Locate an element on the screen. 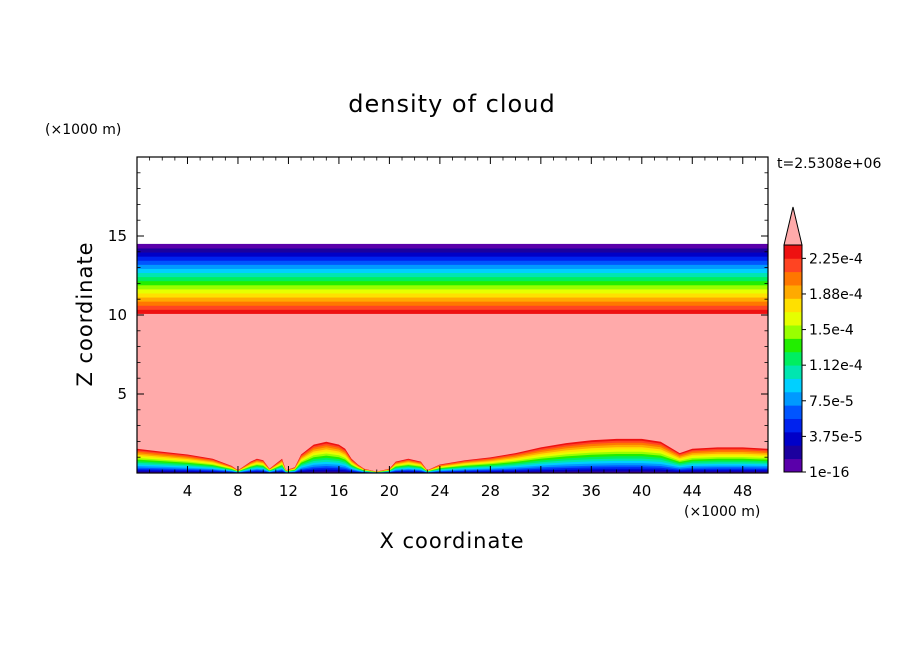 The width and height of the screenshot is (904, 654). colorbar-frame is located at coordinates (793, 358).